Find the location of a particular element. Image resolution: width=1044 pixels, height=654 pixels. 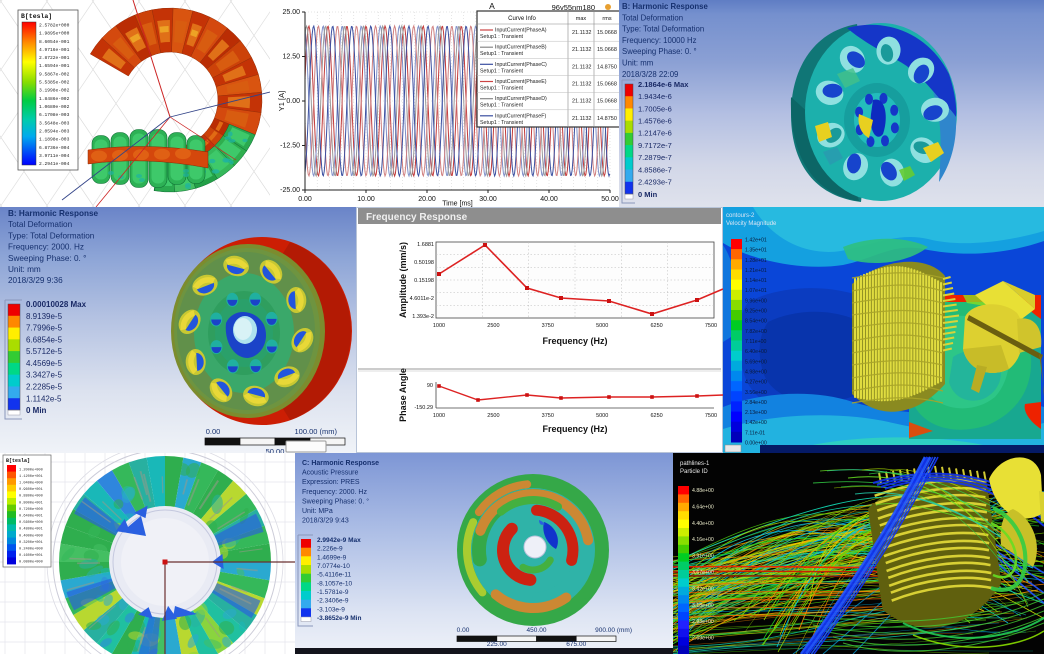

svg-text: 1.9434e-6 is located at coordinates (655, 96).